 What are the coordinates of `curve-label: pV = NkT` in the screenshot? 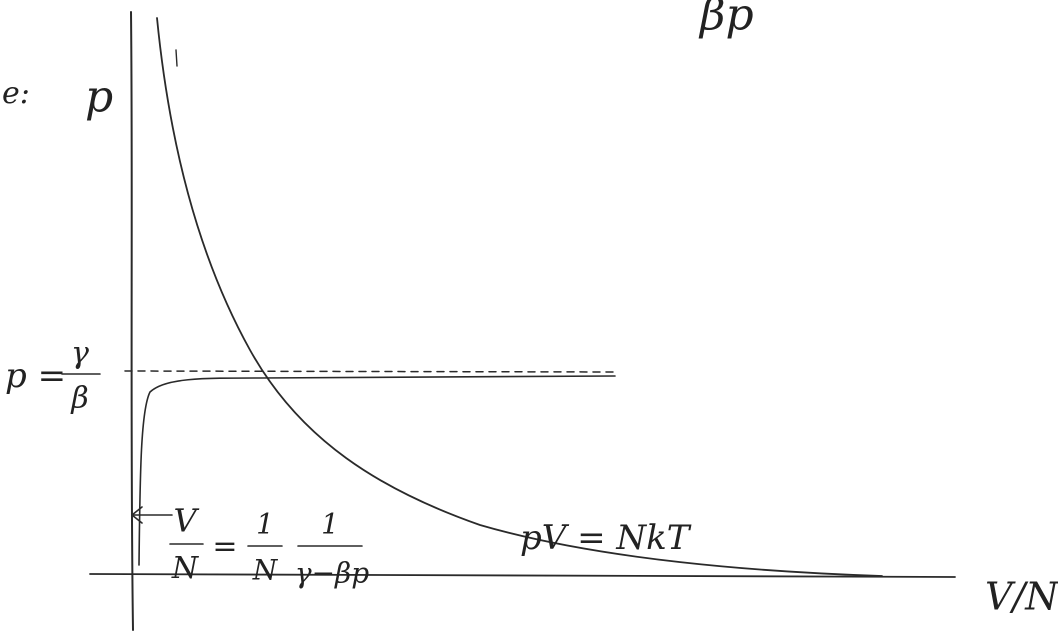 It's located at (606, 538).